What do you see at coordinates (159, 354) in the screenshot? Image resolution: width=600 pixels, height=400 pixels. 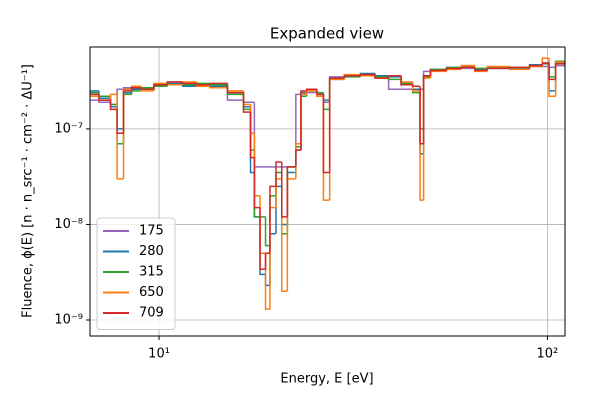 I see `x-tick-label: 10¹` at bounding box center [159, 354].